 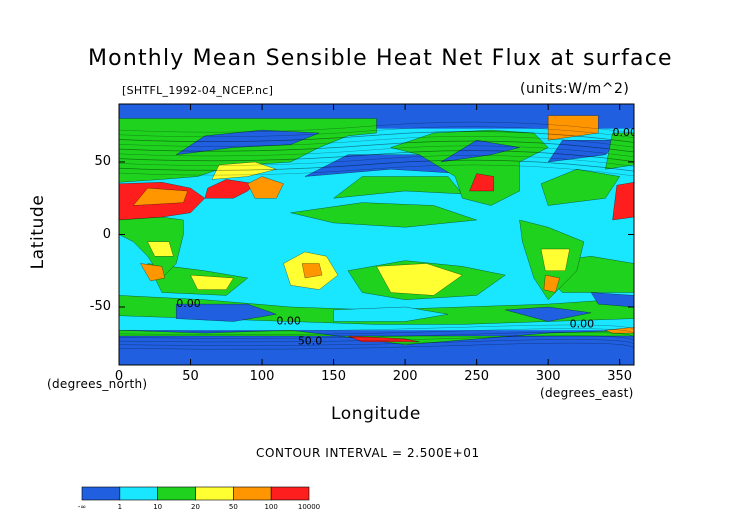 What do you see at coordinates (195, 507) in the screenshot?
I see `colorbar-label: 20` at bounding box center [195, 507].